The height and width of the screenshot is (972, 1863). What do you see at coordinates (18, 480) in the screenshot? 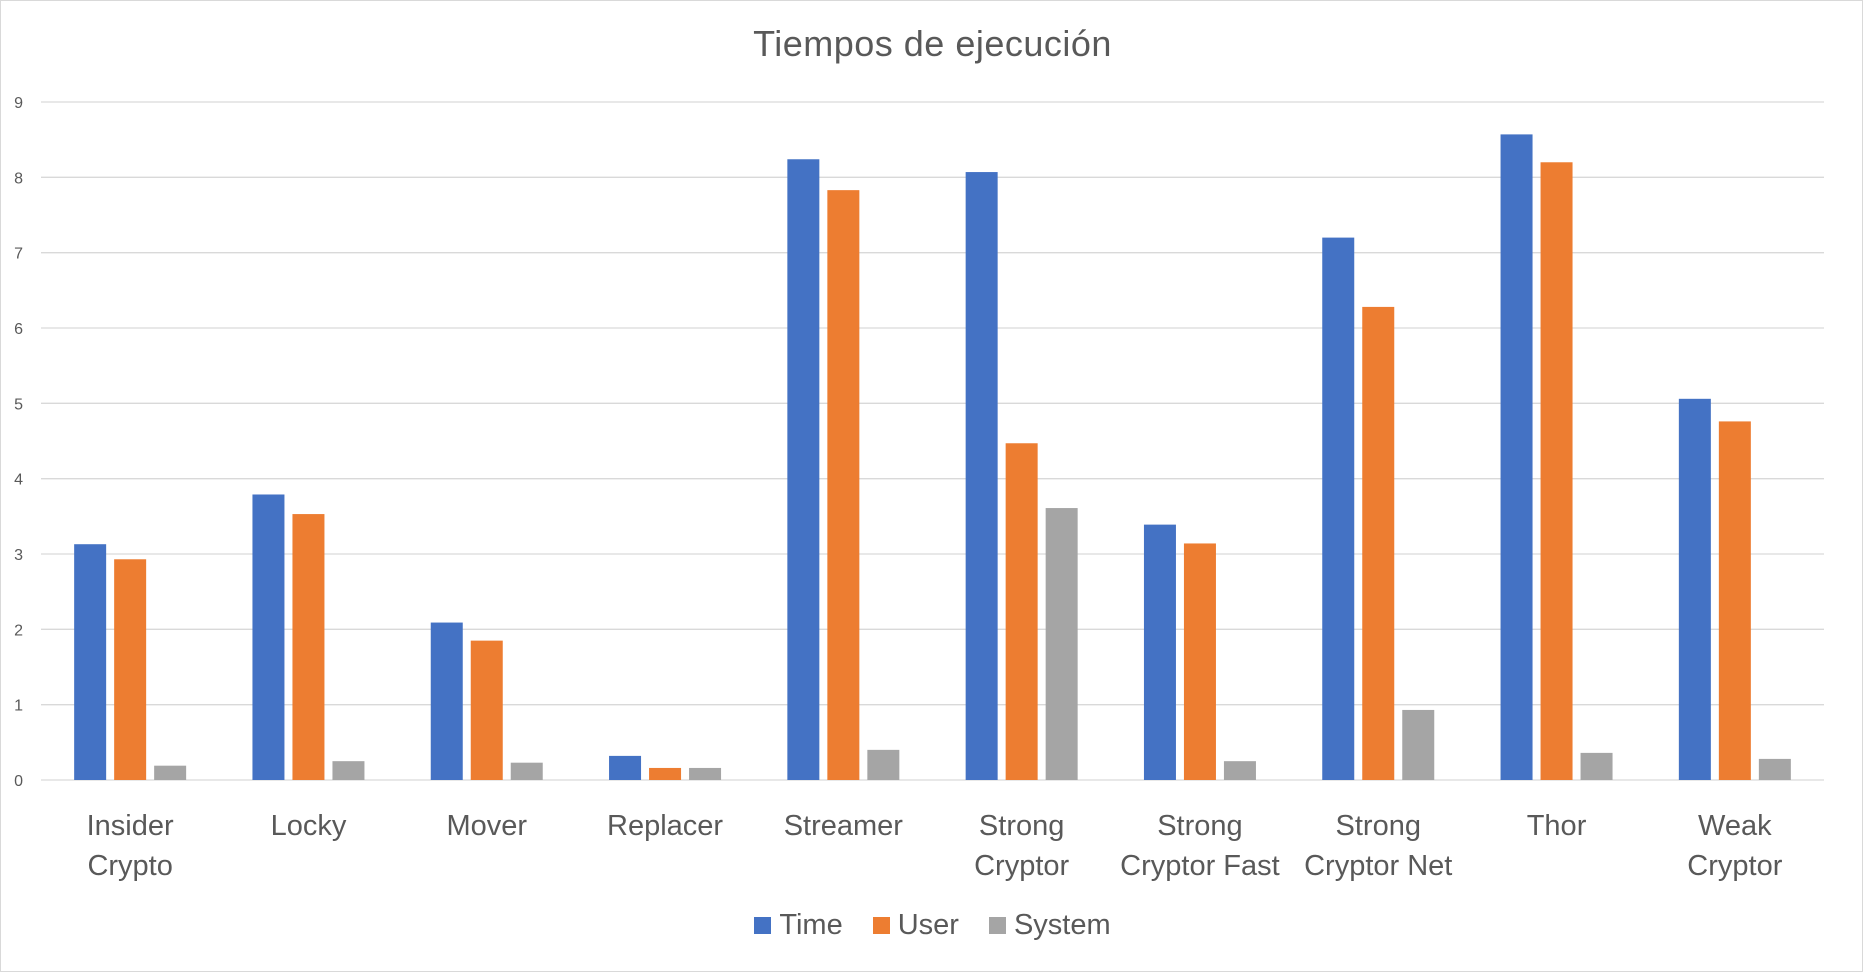
I see `y-tick-label: 4` at bounding box center [18, 480].